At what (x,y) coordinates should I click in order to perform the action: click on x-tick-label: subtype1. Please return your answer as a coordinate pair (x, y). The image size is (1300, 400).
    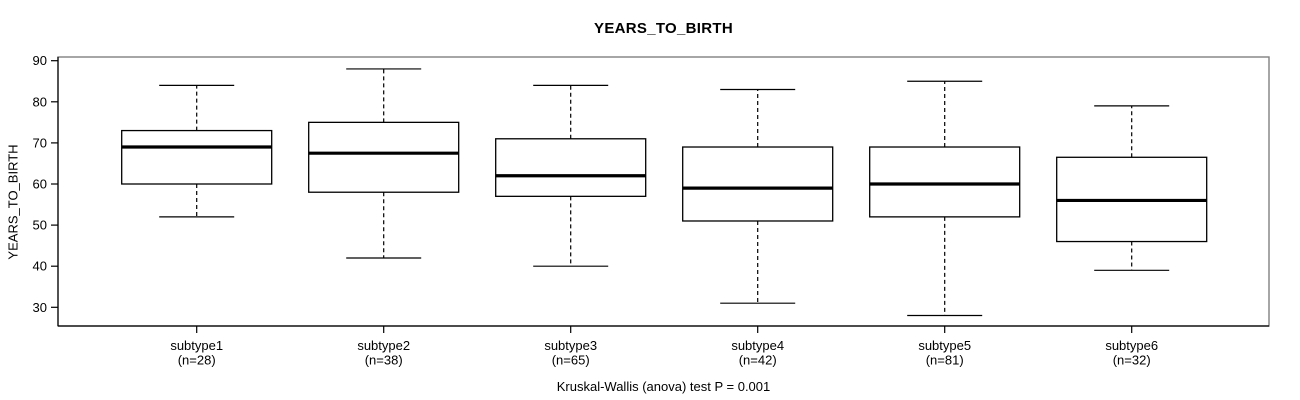
    Looking at the image, I should click on (196, 345).